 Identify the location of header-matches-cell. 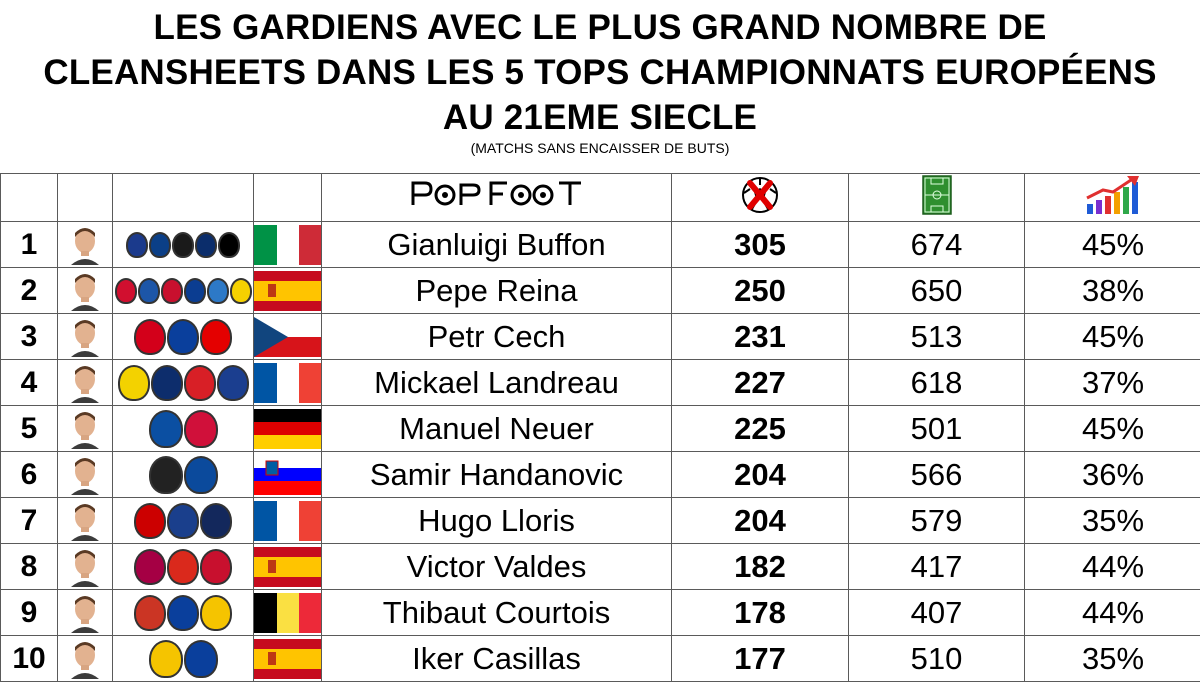
(937, 198).